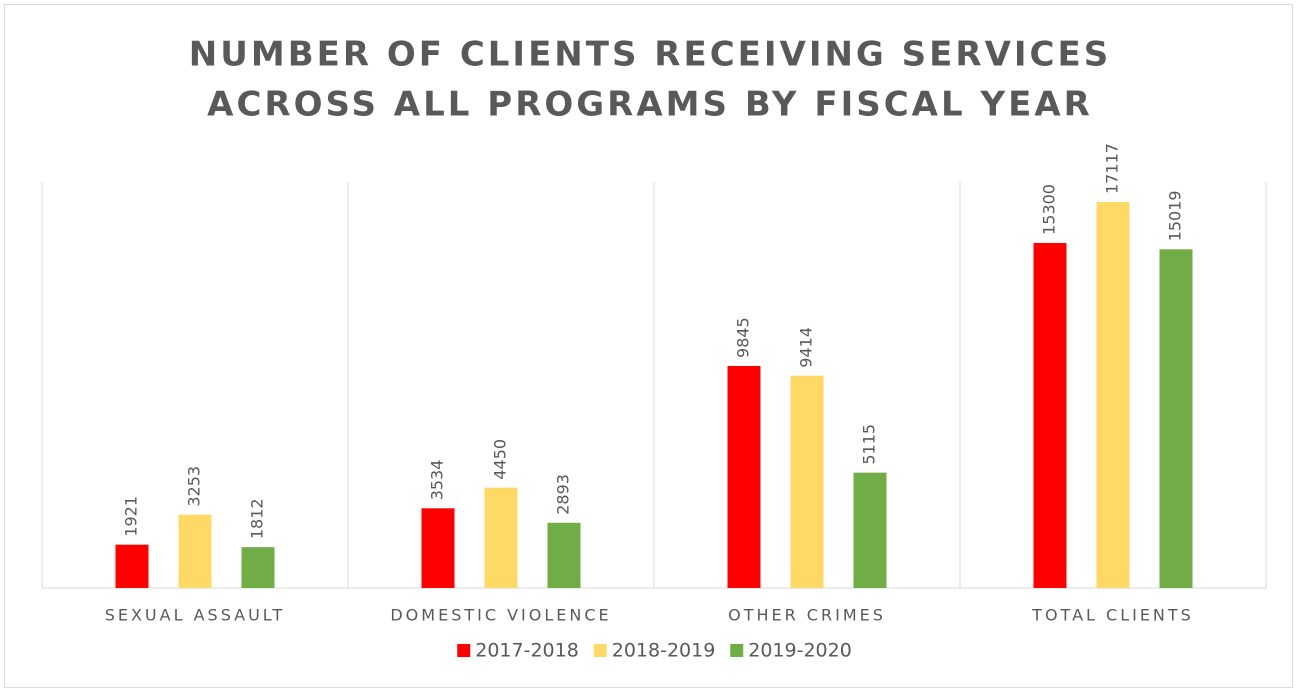  Describe the element at coordinates (500, 459) in the screenshot. I see `data-label: 4450` at that location.